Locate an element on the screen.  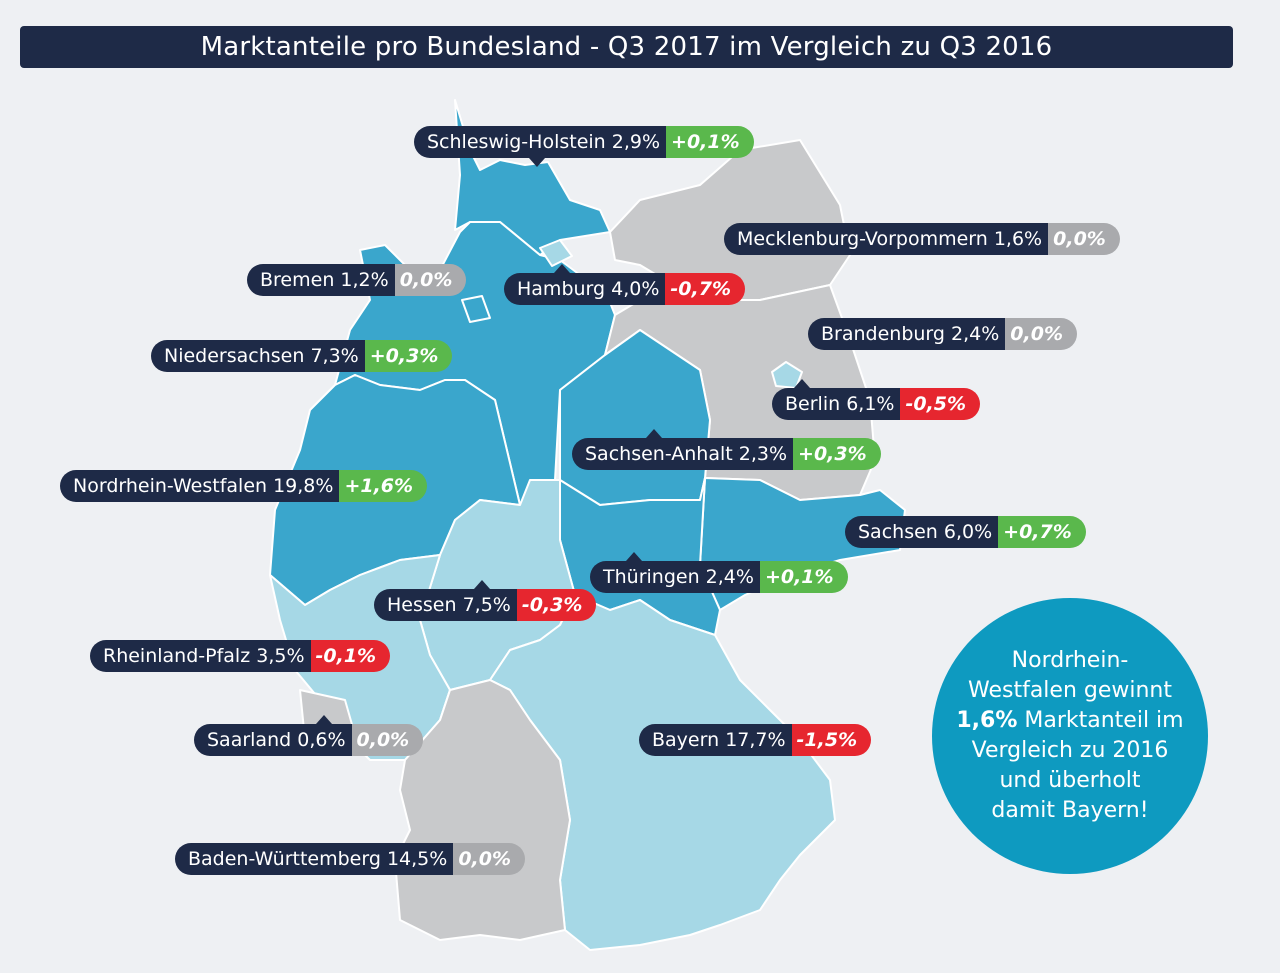
state-change: -0,3% is located at coordinates (556, 605).